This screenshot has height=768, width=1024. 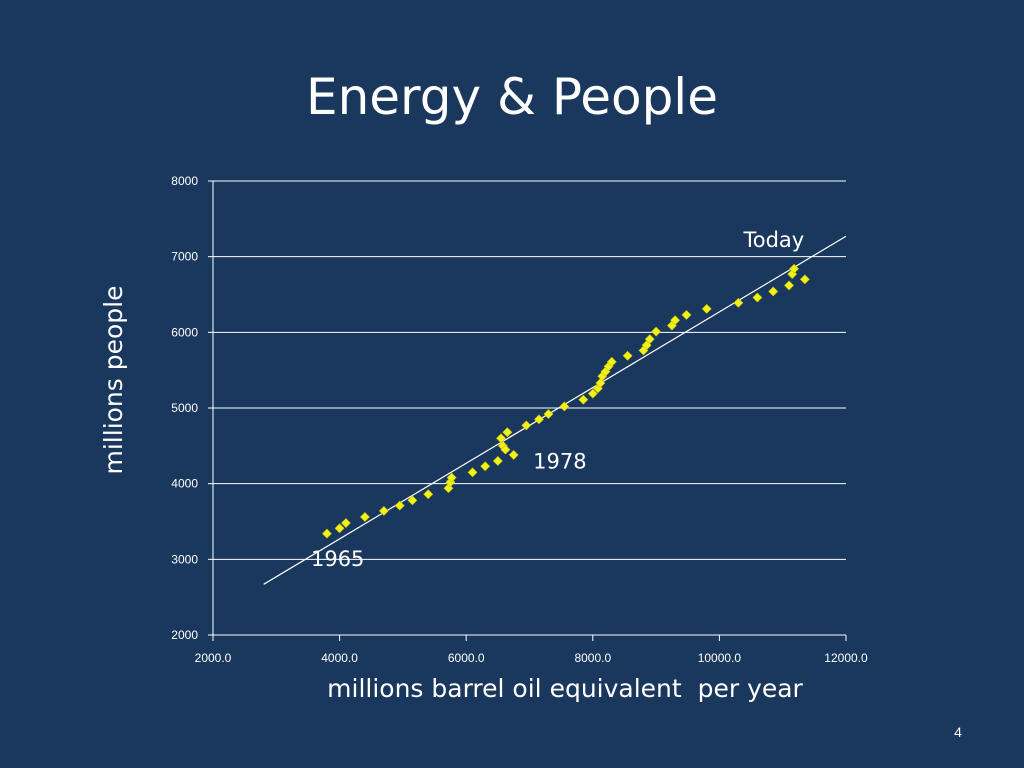 What do you see at coordinates (846, 658) in the screenshot?
I see `x-tick-label: 12000.0` at bounding box center [846, 658].